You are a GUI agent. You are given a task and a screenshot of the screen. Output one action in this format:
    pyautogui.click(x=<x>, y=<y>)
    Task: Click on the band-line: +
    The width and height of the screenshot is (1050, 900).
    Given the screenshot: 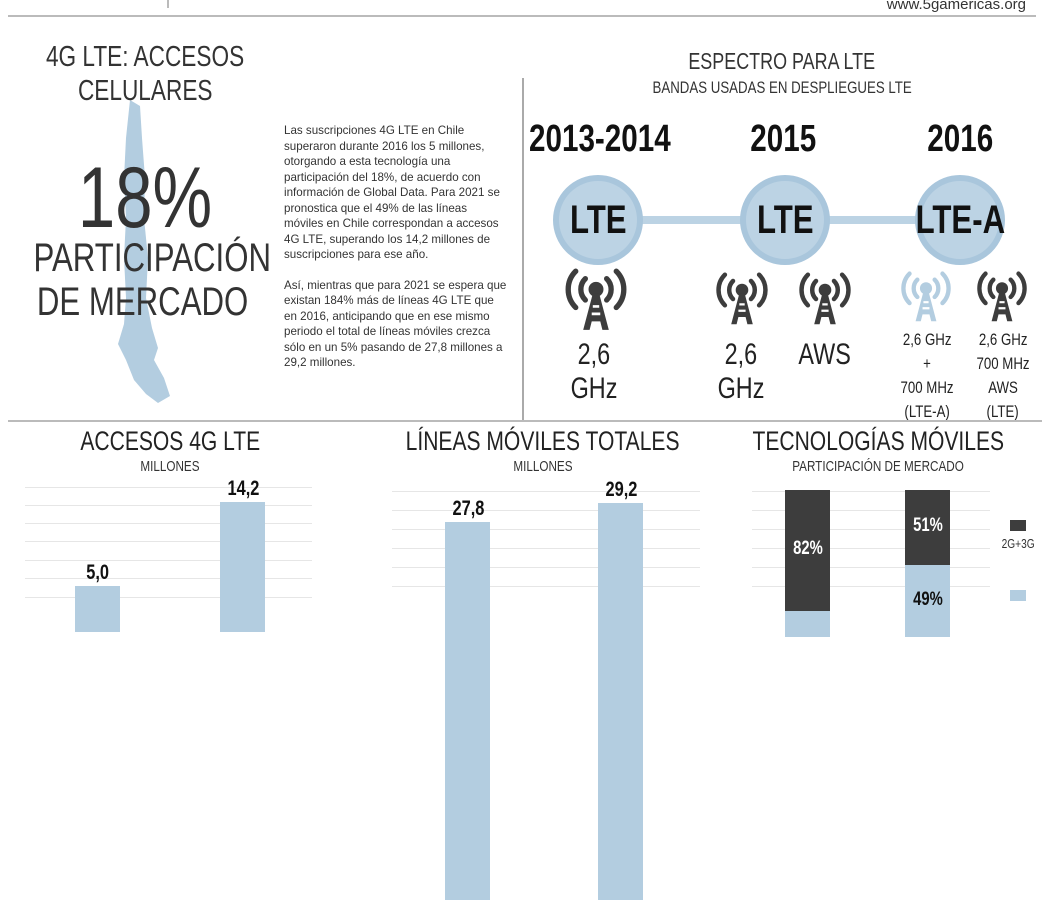 What is the action you would take?
    pyautogui.click(x=927, y=363)
    